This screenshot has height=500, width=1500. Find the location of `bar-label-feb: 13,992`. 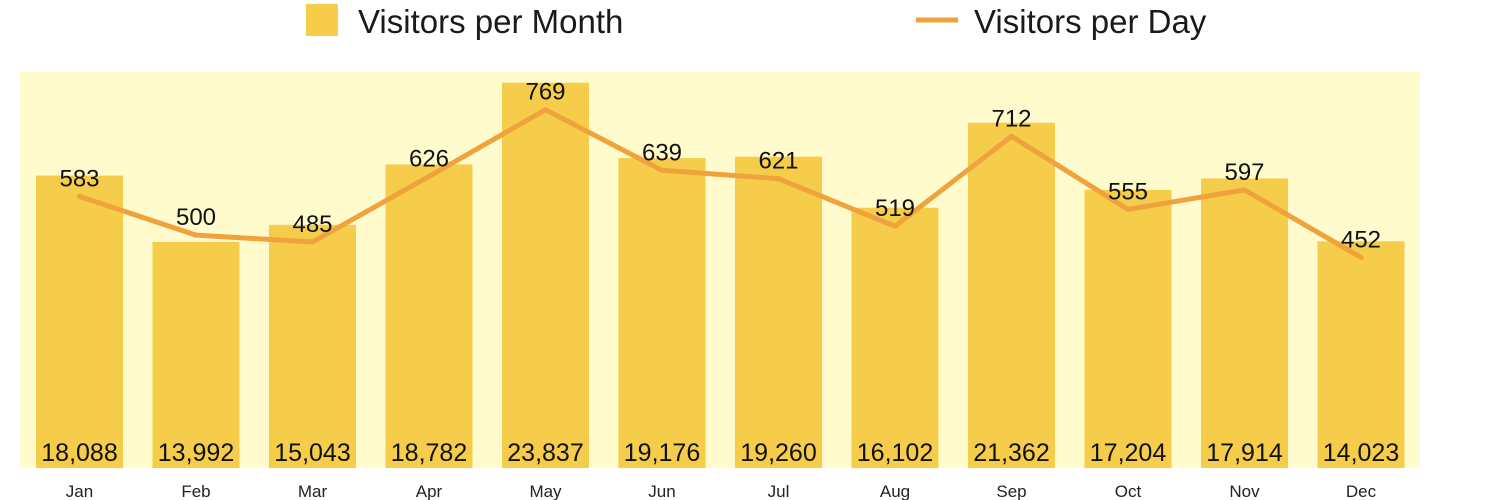

bar-label-feb: 13,992 is located at coordinates (196, 453).